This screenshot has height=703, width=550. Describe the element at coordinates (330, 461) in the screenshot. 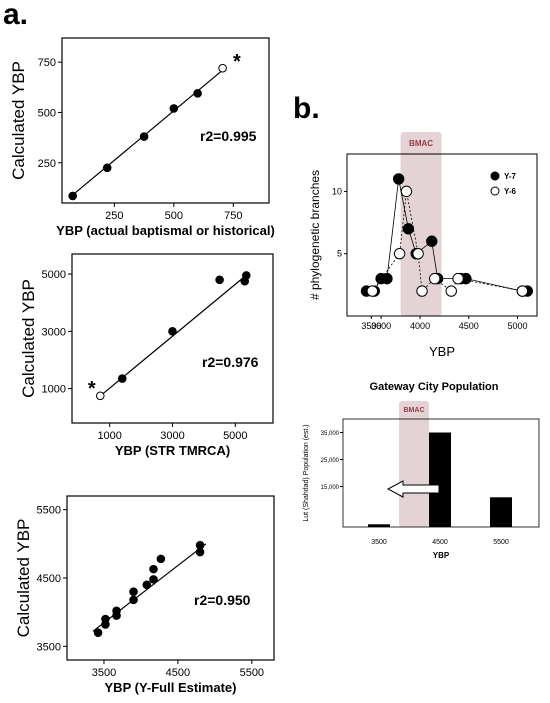

I see `y-tick-label: 25,000` at that location.